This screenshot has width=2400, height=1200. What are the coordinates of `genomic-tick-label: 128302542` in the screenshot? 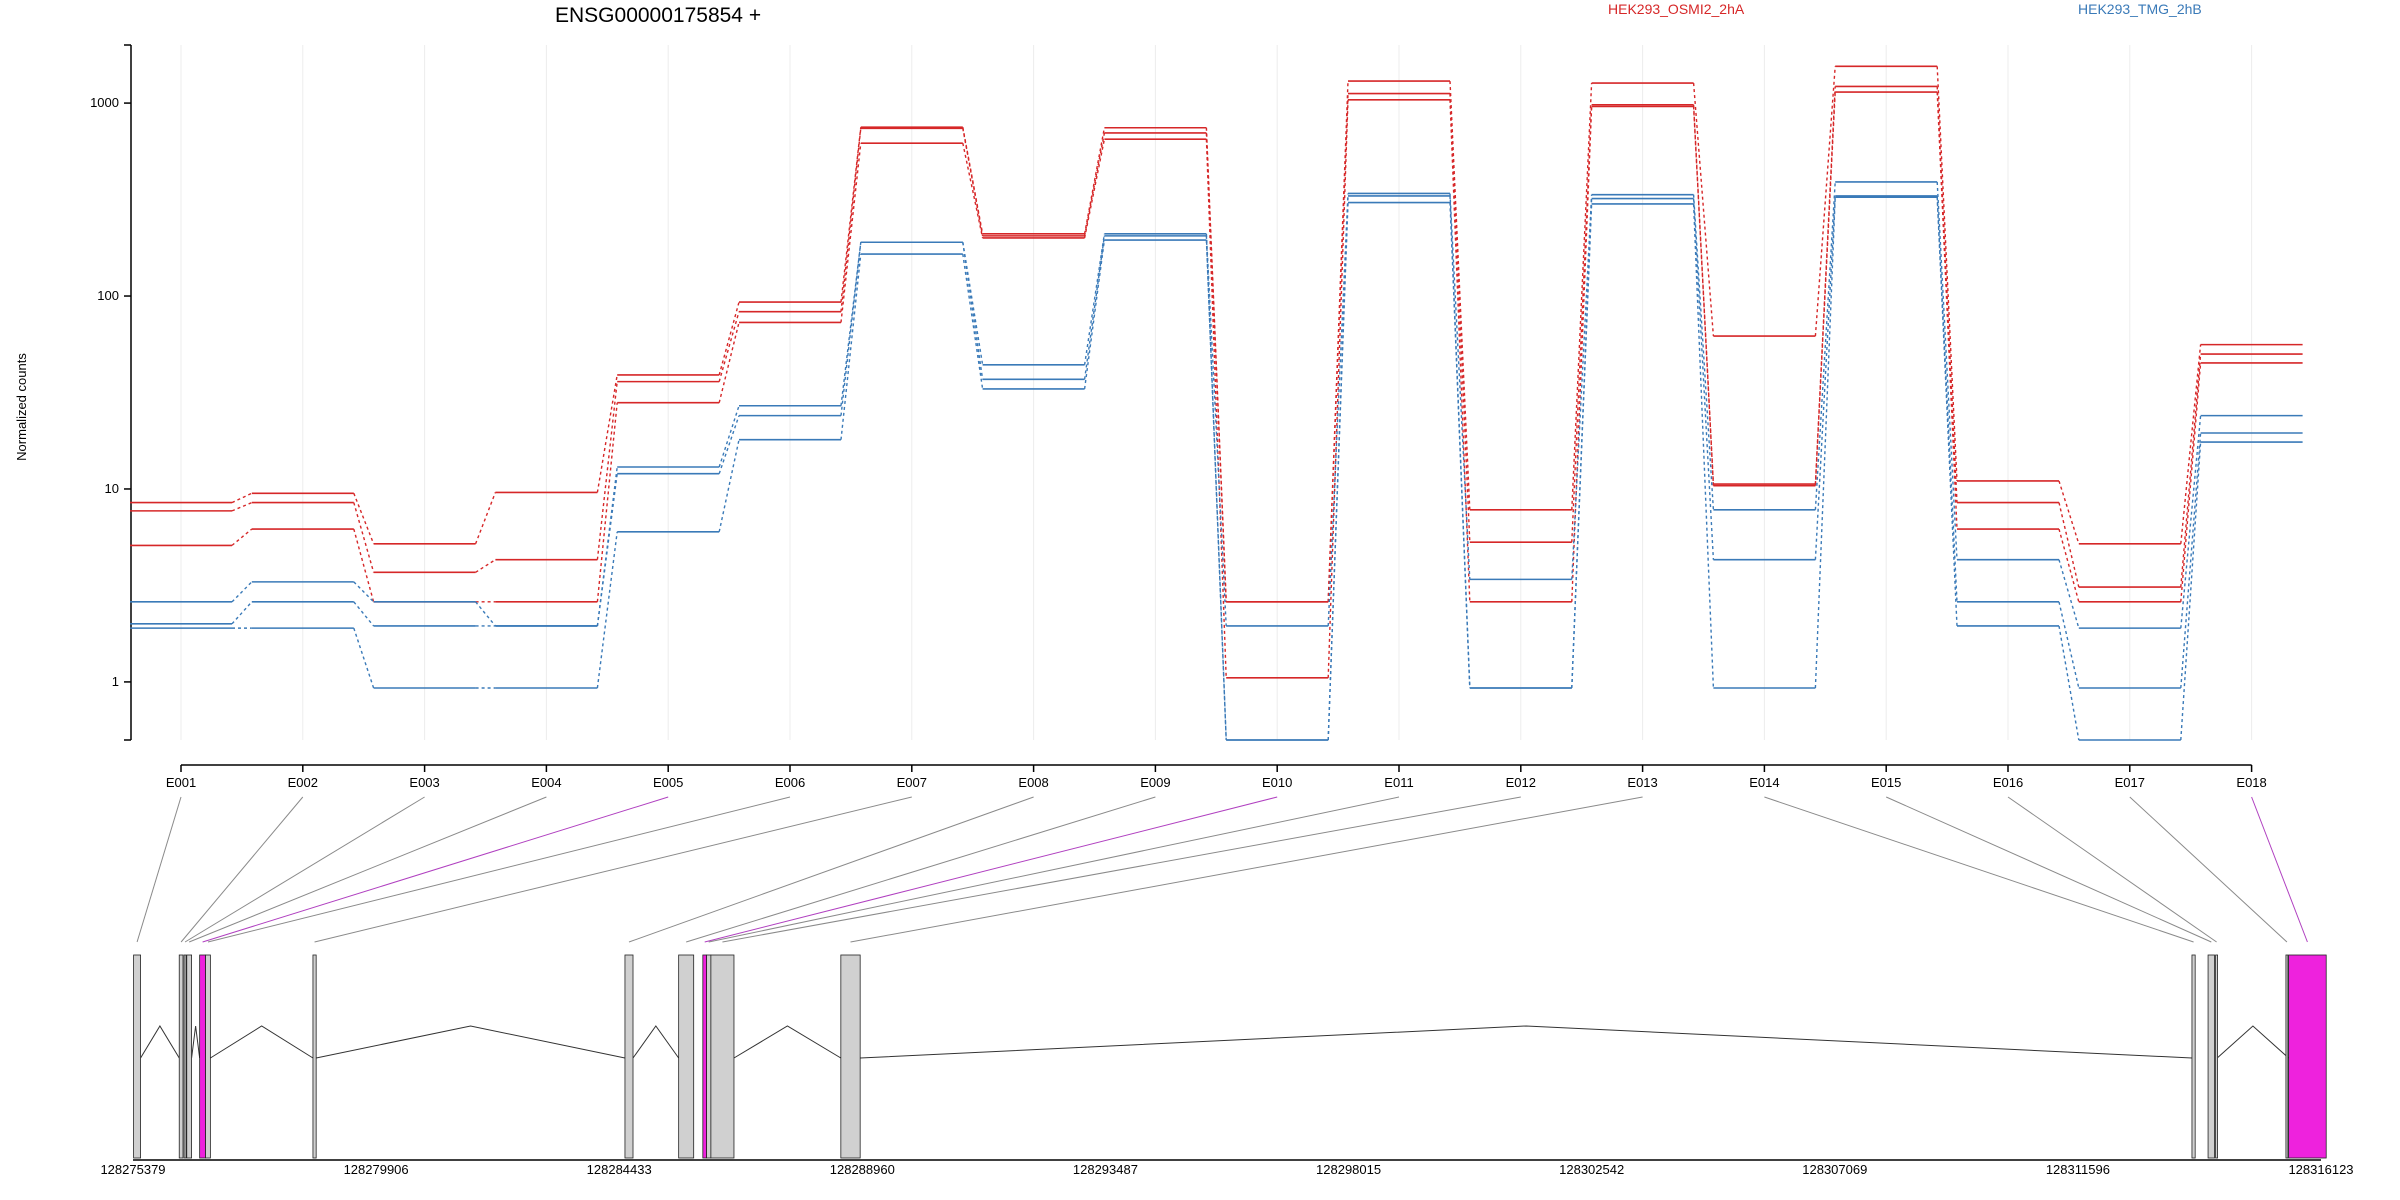 It's located at (1591, 1169).